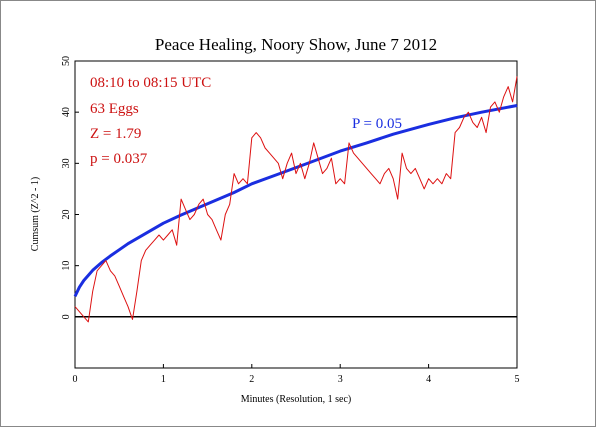  Describe the element at coordinates (35, 214) in the screenshot. I see `y-axis-label: Cumsum (Z^2 - 1)` at that location.